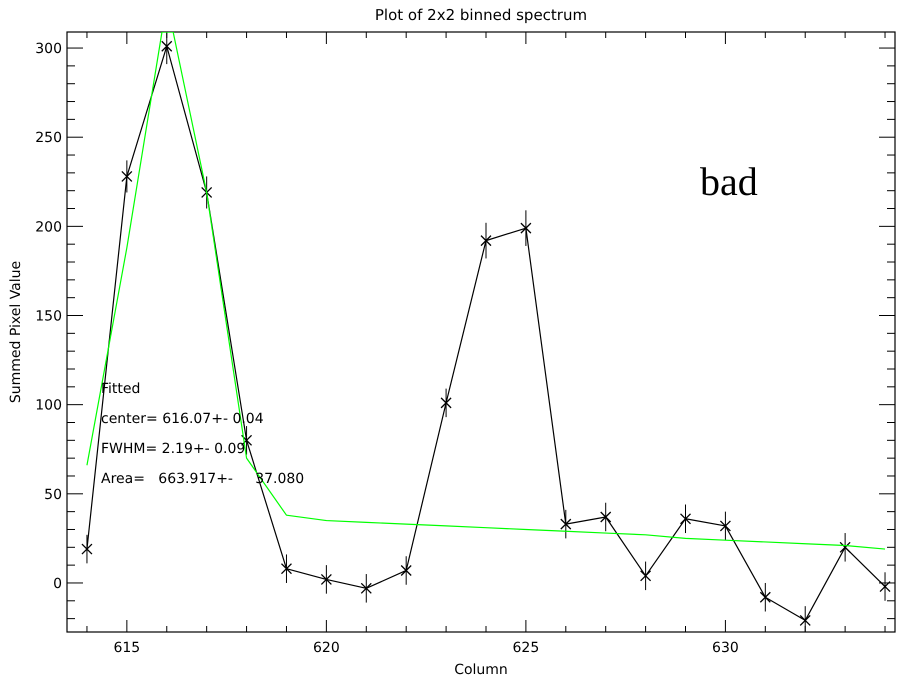 The image size is (897, 678). Describe the element at coordinates (481, 15) in the screenshot. I see `chart-title: Plot of 2x2 binned spectrum` at that location.